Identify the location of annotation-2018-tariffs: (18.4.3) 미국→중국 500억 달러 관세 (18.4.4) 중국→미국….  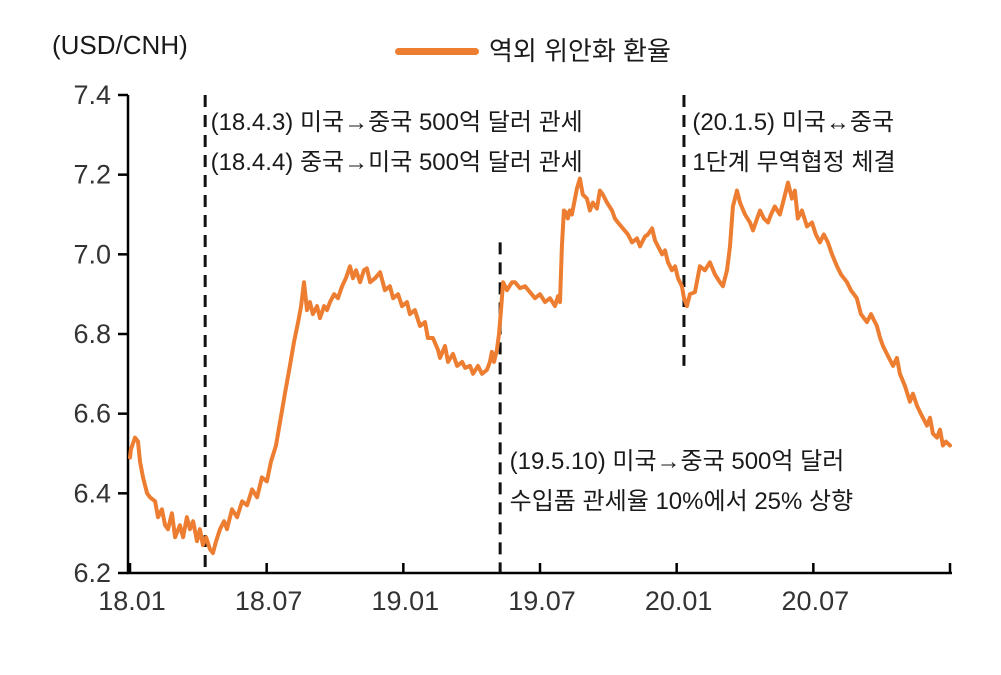
(397, 143).